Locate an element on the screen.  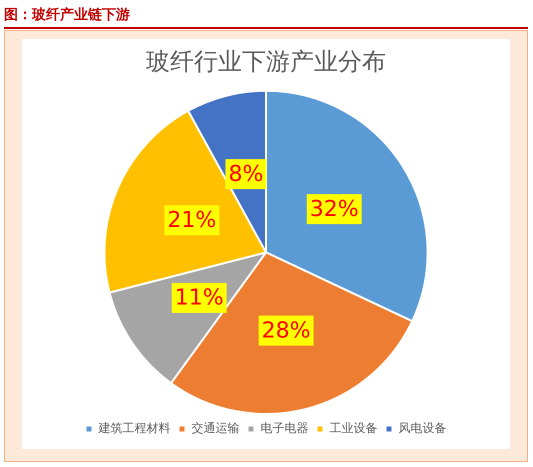
legend-label: 工业设备 is located at coordinates (354, 428).